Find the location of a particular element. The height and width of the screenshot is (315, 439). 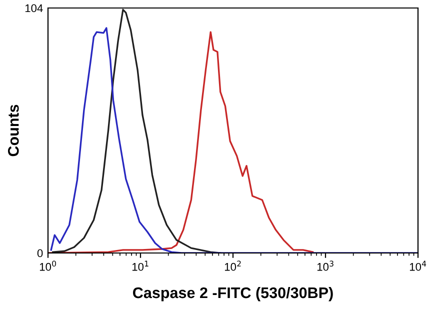

y-axis-title: Counts is located at coordinates (13, 130).